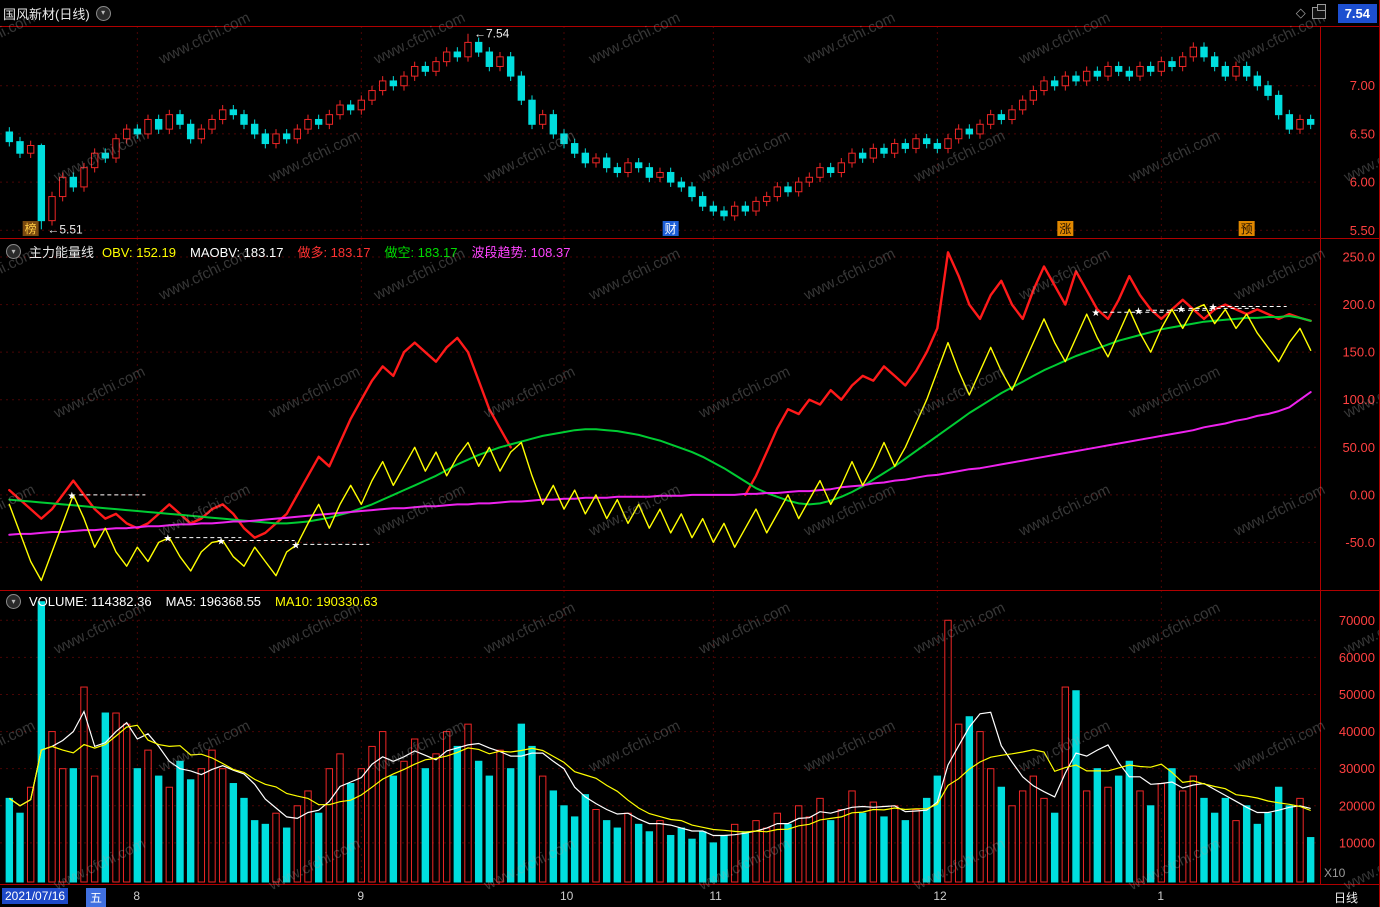 The width and height of the screenshot is (1380, 907). What do you see at coordinates (492, 34) in the screenshot?
I see `high-price-label: ←7.54` at bounding box center [492, 34].